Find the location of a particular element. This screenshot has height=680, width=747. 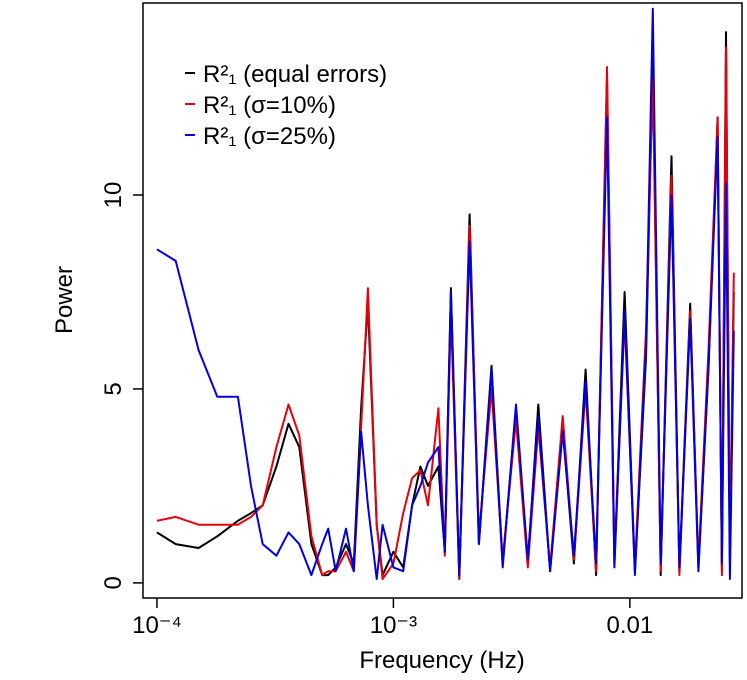

y-tick-label: 10 is located at coordinates (113, 195).